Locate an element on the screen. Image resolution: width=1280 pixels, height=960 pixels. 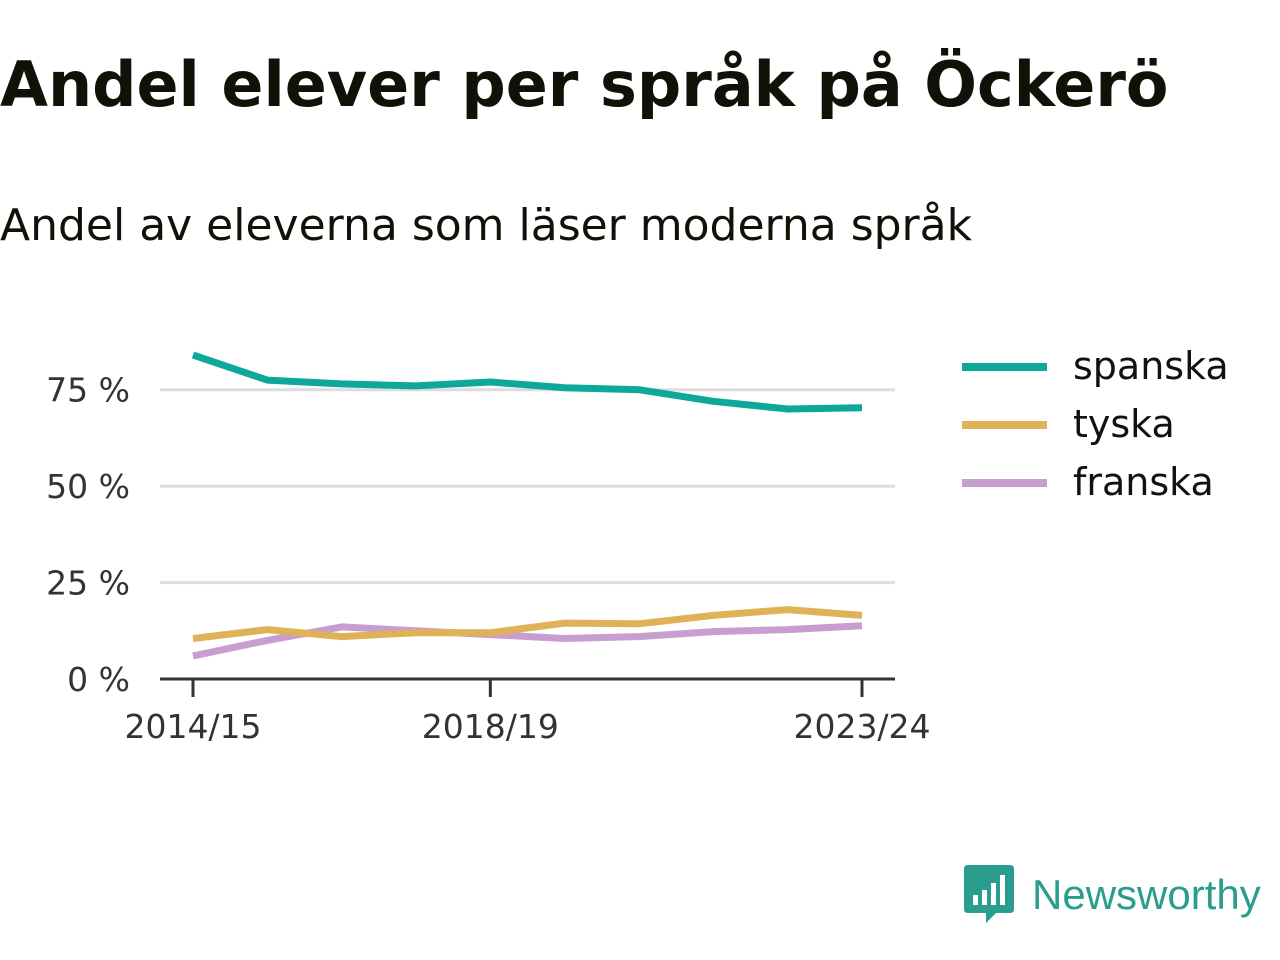
chart-title: Andel elever per språk på Öckerö is located at coordinates (584, 84).